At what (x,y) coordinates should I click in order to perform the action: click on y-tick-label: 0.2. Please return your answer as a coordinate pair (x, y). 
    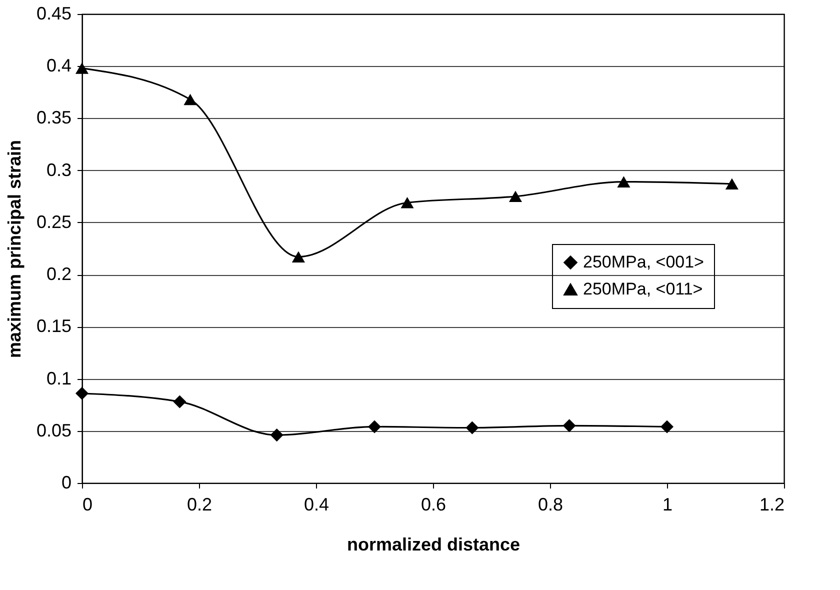
    Looking at the image, I should click on (59, 274).